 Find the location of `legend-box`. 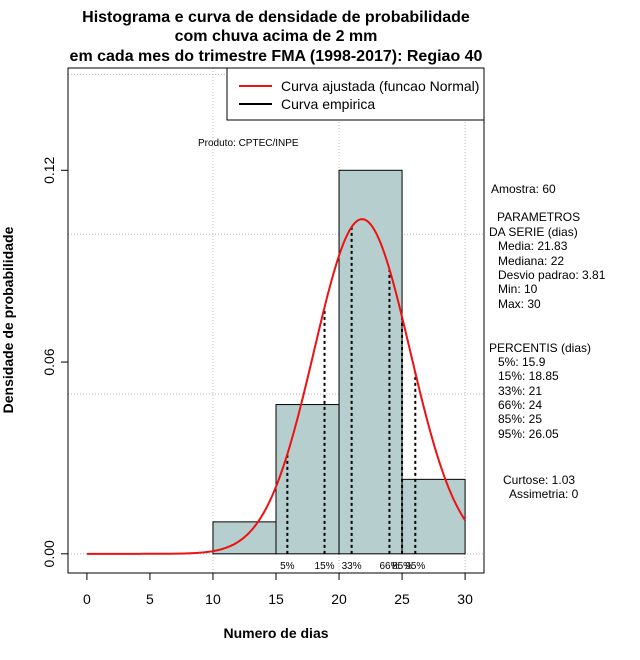

legend-box is located at coordinates (355, 94).